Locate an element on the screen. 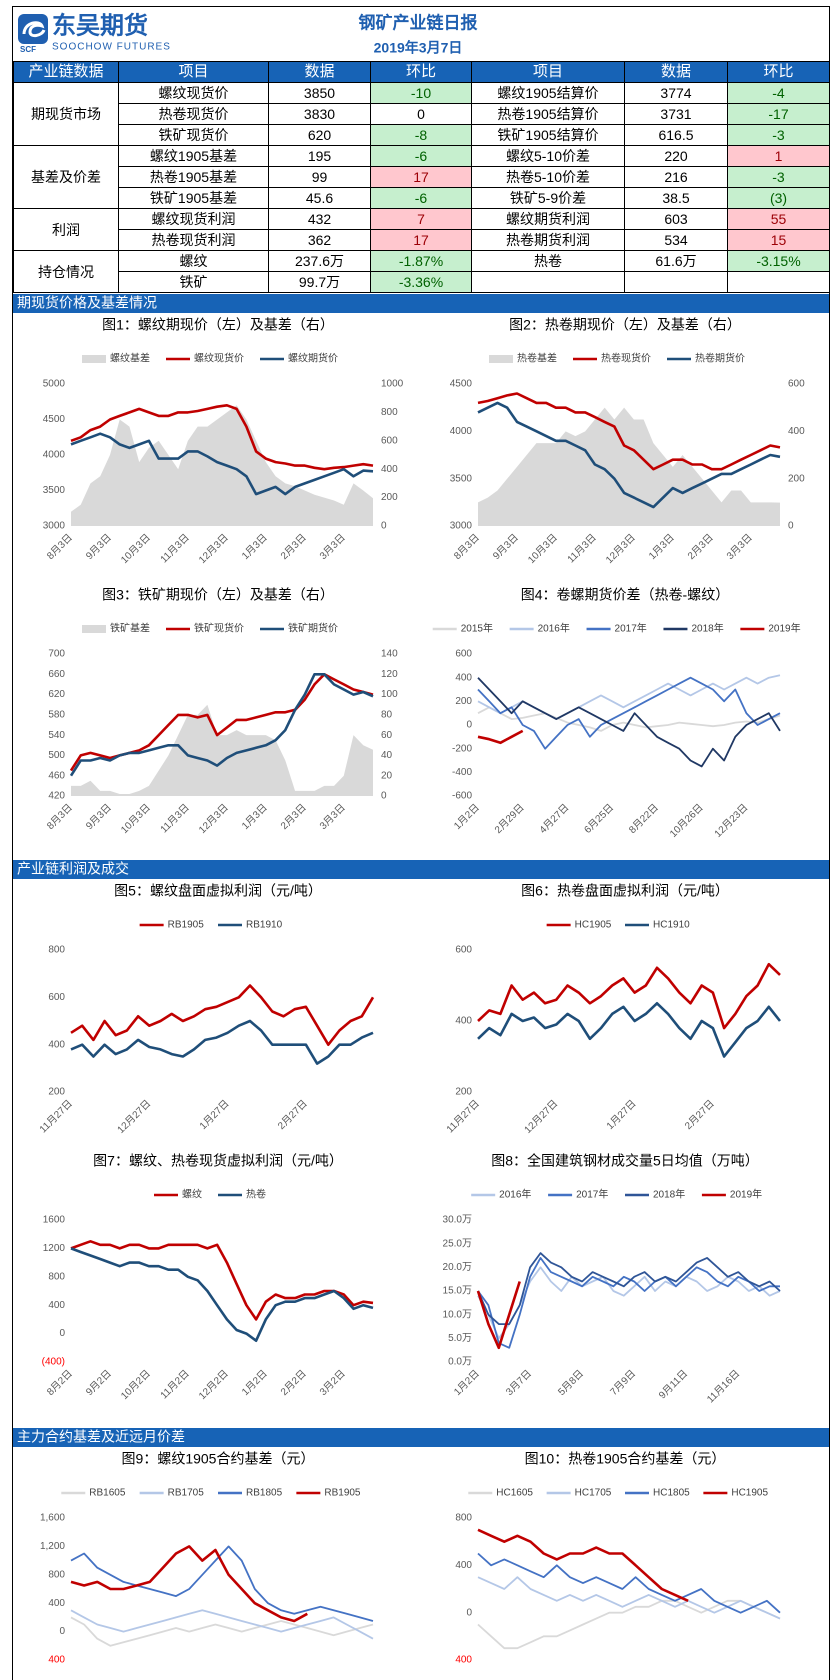  x-tick-label: 6月25日 is located at coordinates (599, 819).